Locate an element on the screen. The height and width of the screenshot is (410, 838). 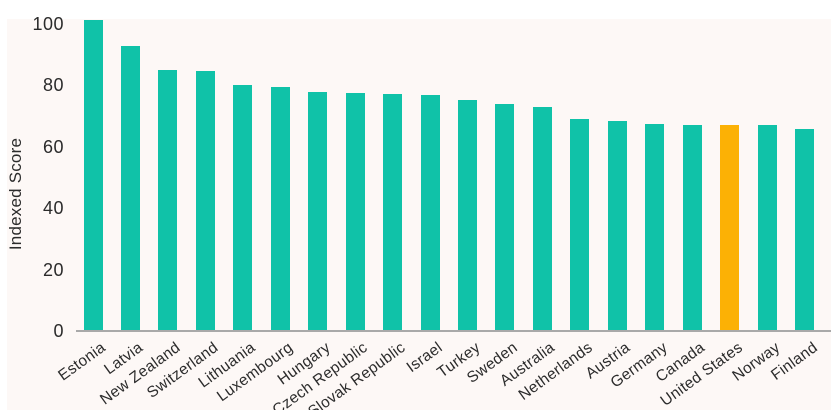
y-tick-label: 100 is located at coordinates (48, 23).